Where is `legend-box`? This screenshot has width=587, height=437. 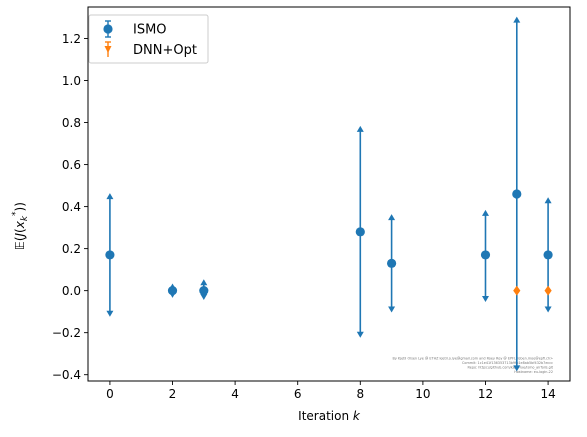 legend-box is located at coordinates (148, 39).